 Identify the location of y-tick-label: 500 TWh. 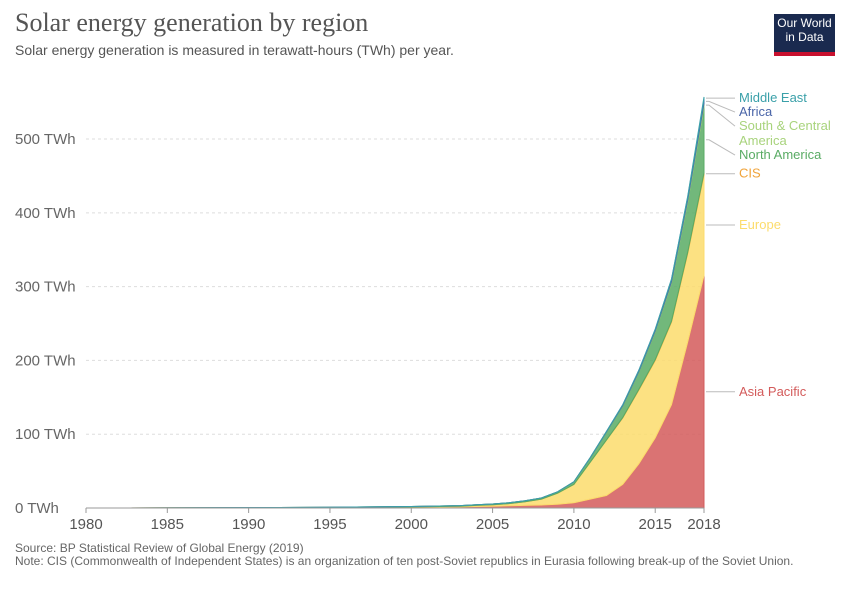
(45, 139).